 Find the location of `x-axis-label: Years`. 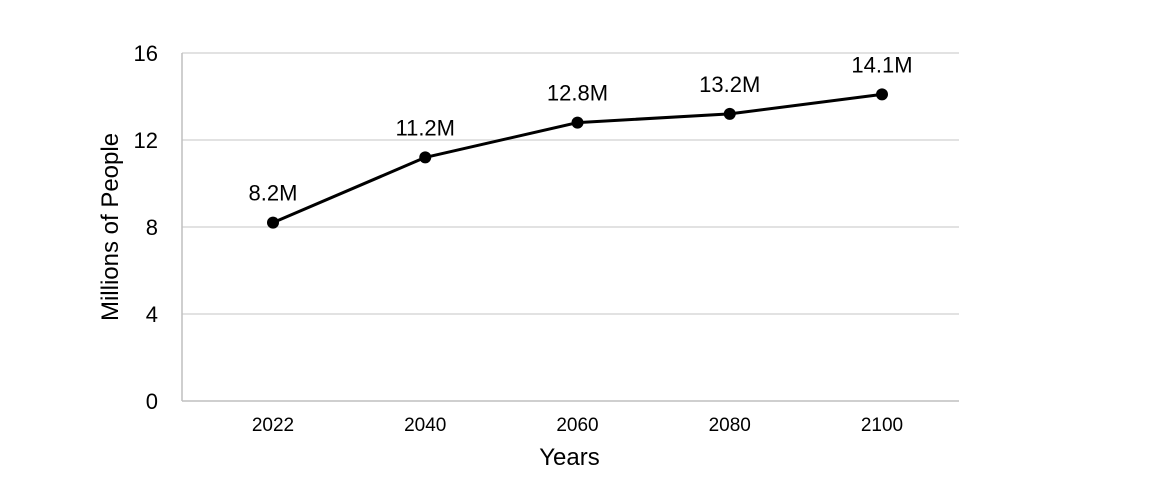

x-axis-label: Years is located at coordinates (569, 457).